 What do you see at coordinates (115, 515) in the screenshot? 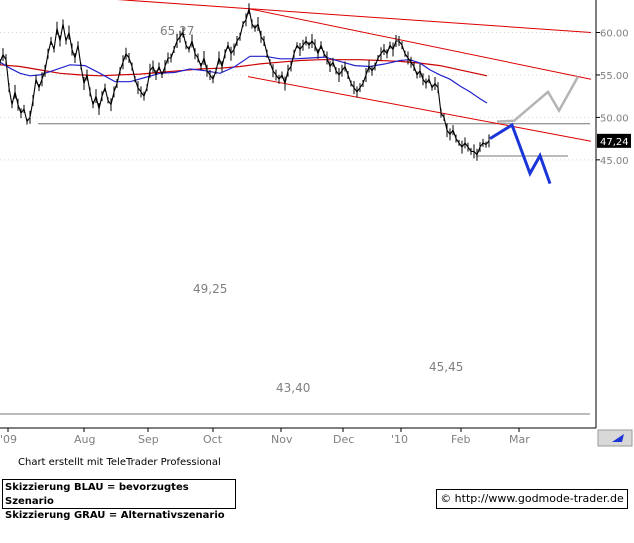
I see `legend-gray-text: Skizzierung GRAU = Alternativszenario` at bounding box center [115, 515].